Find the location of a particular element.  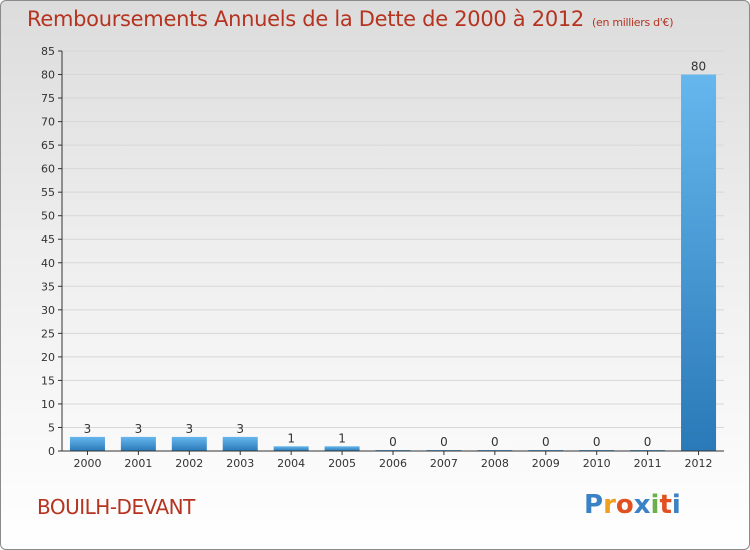

x-tick-label: 2003 is located at coordinates (240, 463).